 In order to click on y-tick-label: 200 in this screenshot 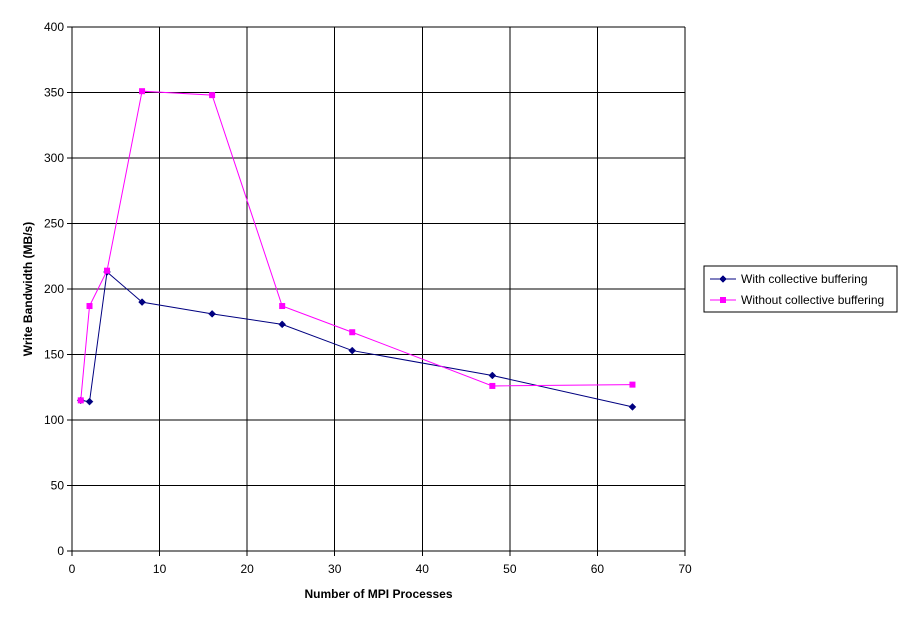, I will do `click(54, 289)`.